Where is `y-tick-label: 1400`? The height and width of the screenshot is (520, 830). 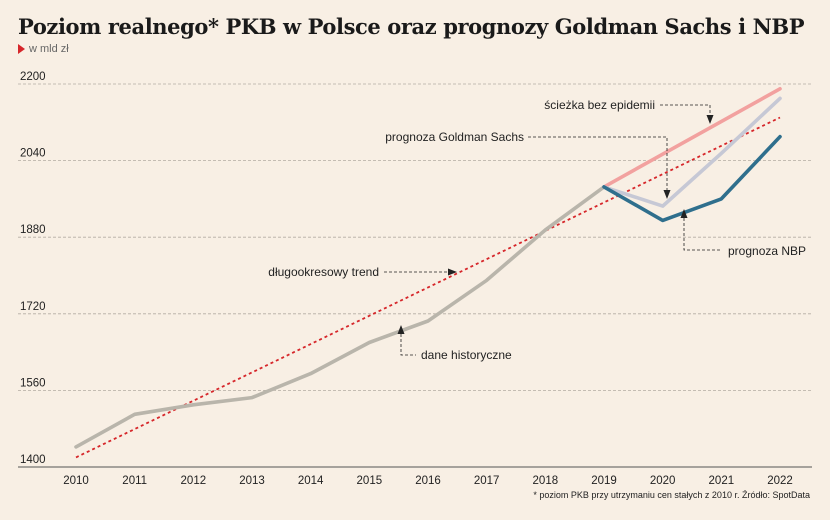
y-tick-label: 1400 is located at coordinates (33, 460).